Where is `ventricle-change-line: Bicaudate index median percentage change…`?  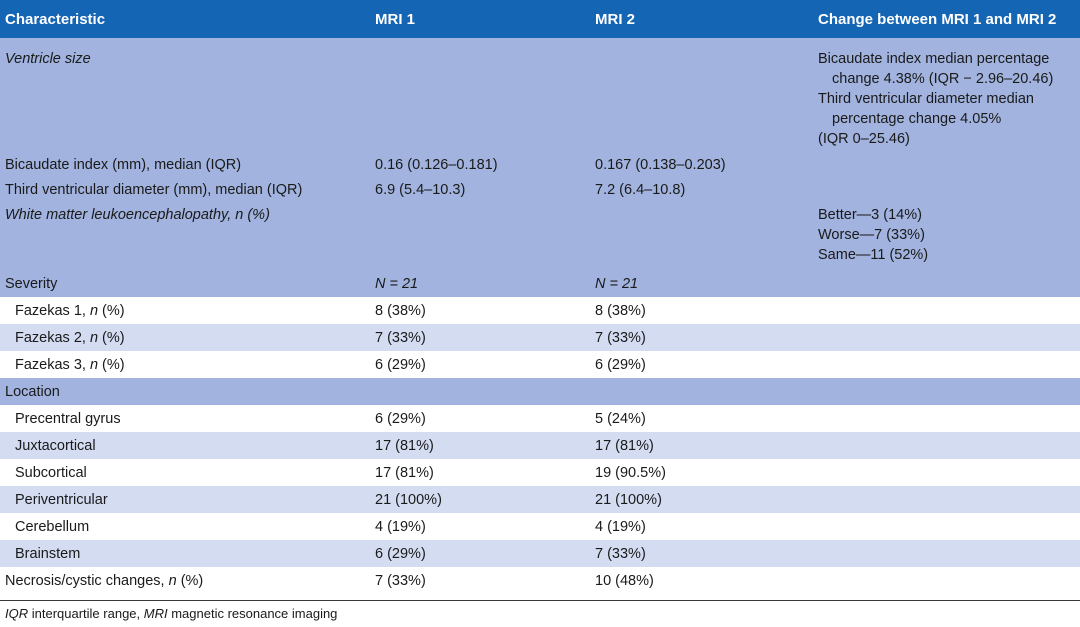
ventricle-change-line: Bicaudate index median percentage change… is located at coordinates (936, 69).